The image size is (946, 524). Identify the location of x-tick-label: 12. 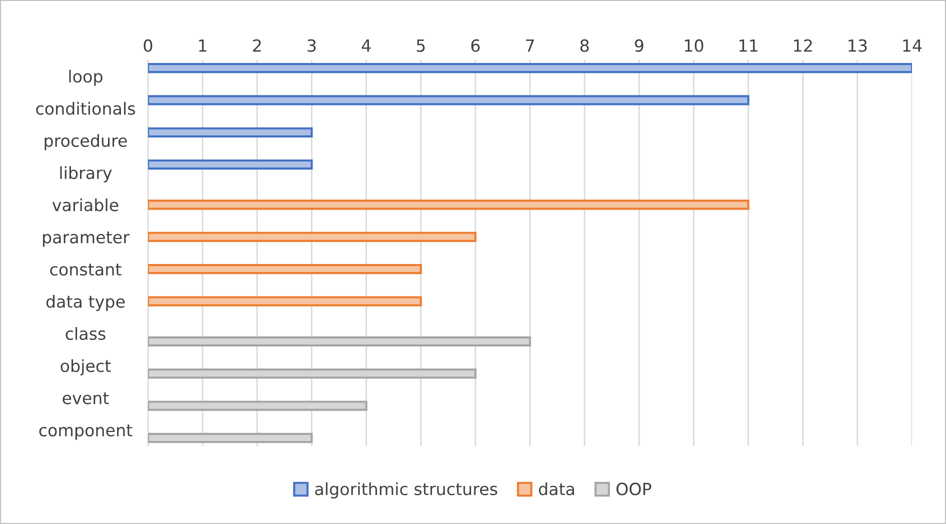
(803, 45).